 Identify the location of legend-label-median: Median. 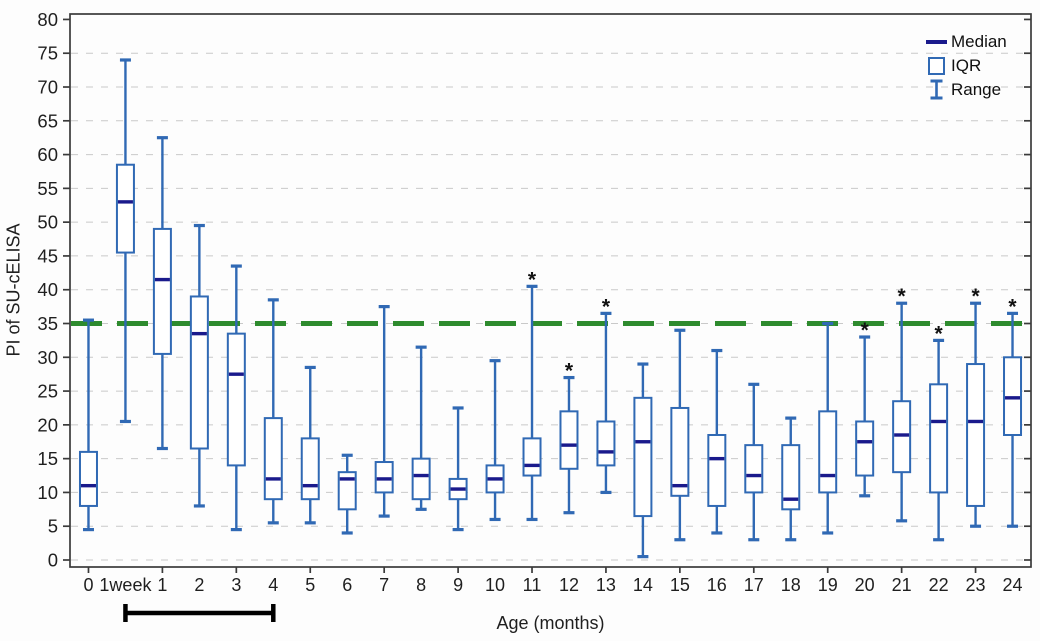
(979, 41).